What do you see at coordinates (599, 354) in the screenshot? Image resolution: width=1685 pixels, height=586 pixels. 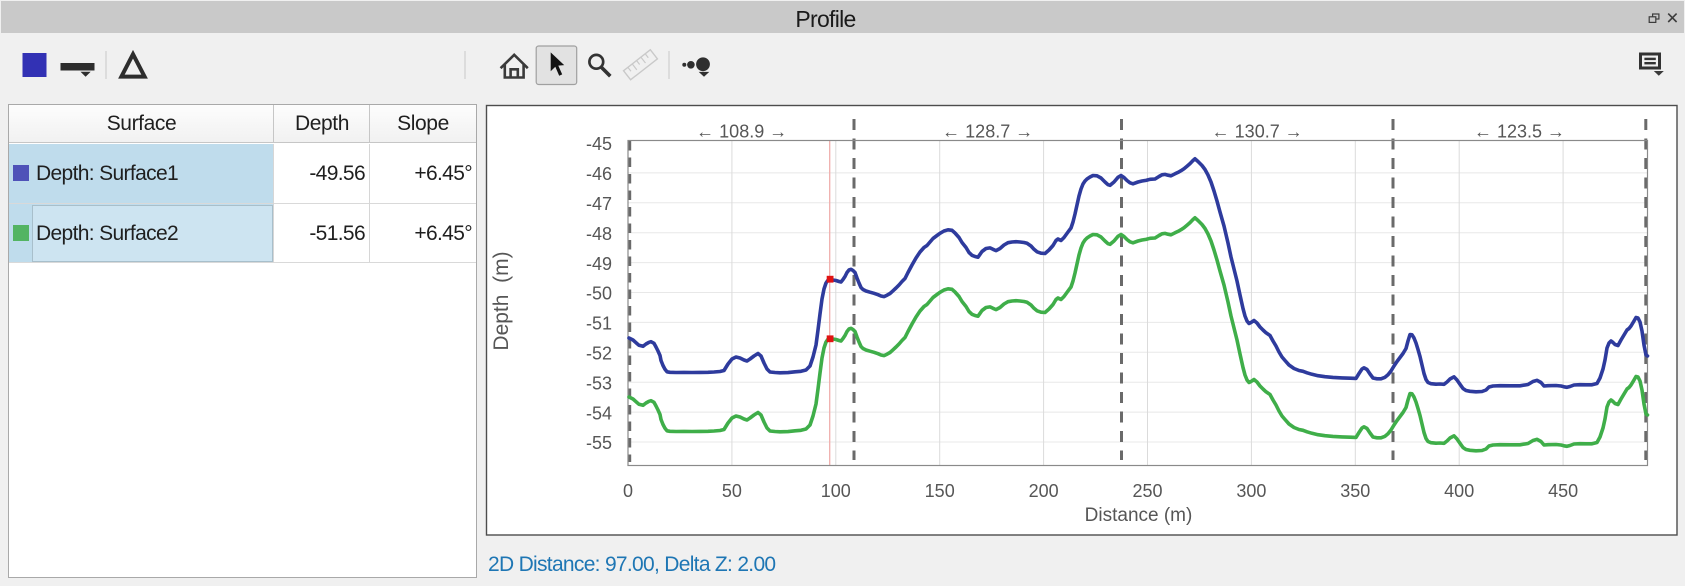 I see `svg-text: -52` at bounding box center [599, 354].